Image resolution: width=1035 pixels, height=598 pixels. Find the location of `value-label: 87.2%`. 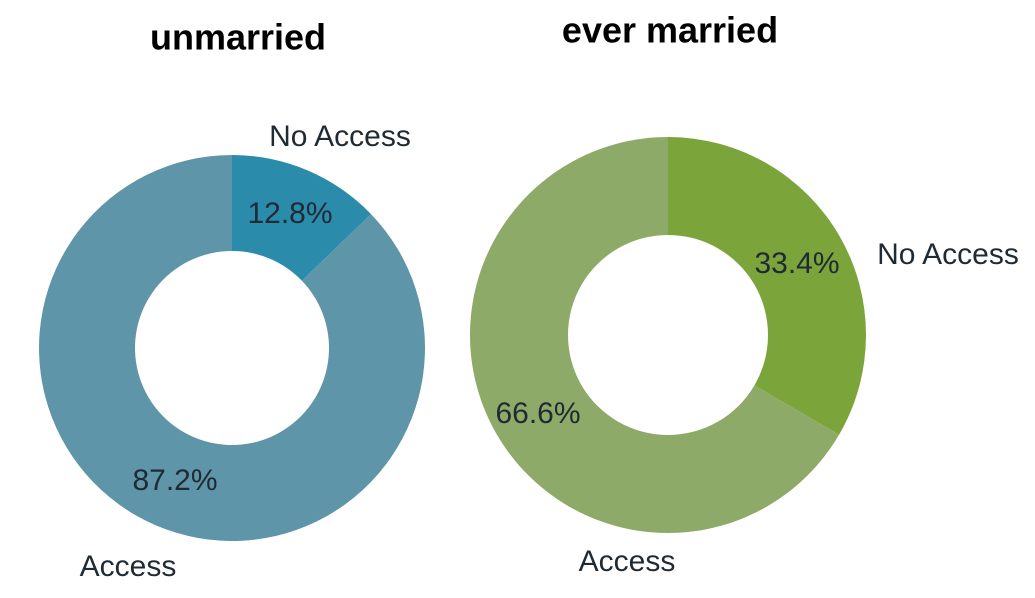

value-label: 87.2% is located at coordinates (174, 480).